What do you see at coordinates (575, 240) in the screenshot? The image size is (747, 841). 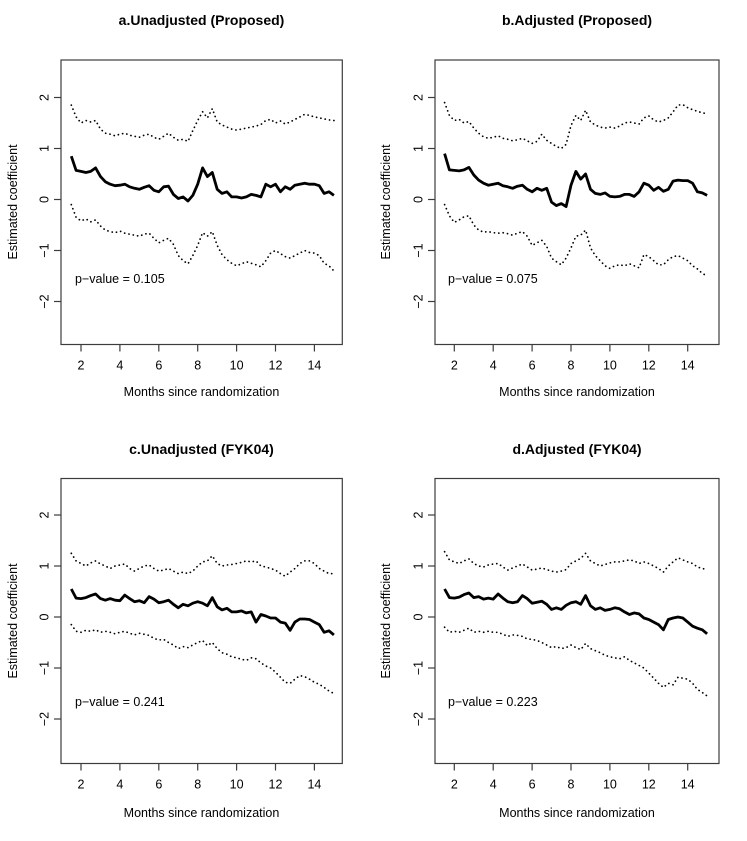 I see `panel-b-lower_ci-line` at bounding box center [575, 240].